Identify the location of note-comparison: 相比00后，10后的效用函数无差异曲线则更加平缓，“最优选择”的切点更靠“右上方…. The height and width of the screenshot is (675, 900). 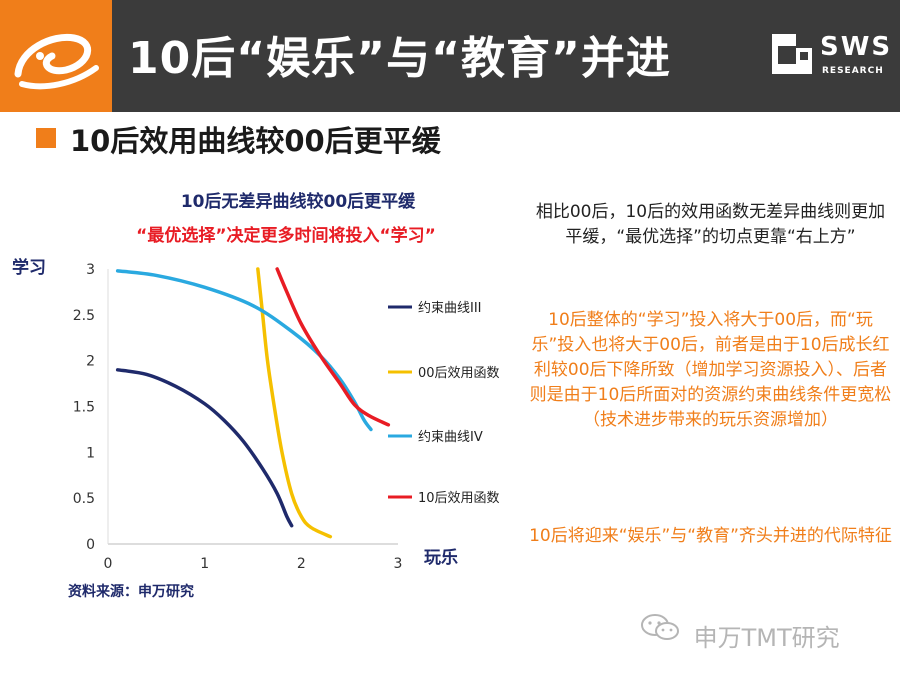
(710, 224).